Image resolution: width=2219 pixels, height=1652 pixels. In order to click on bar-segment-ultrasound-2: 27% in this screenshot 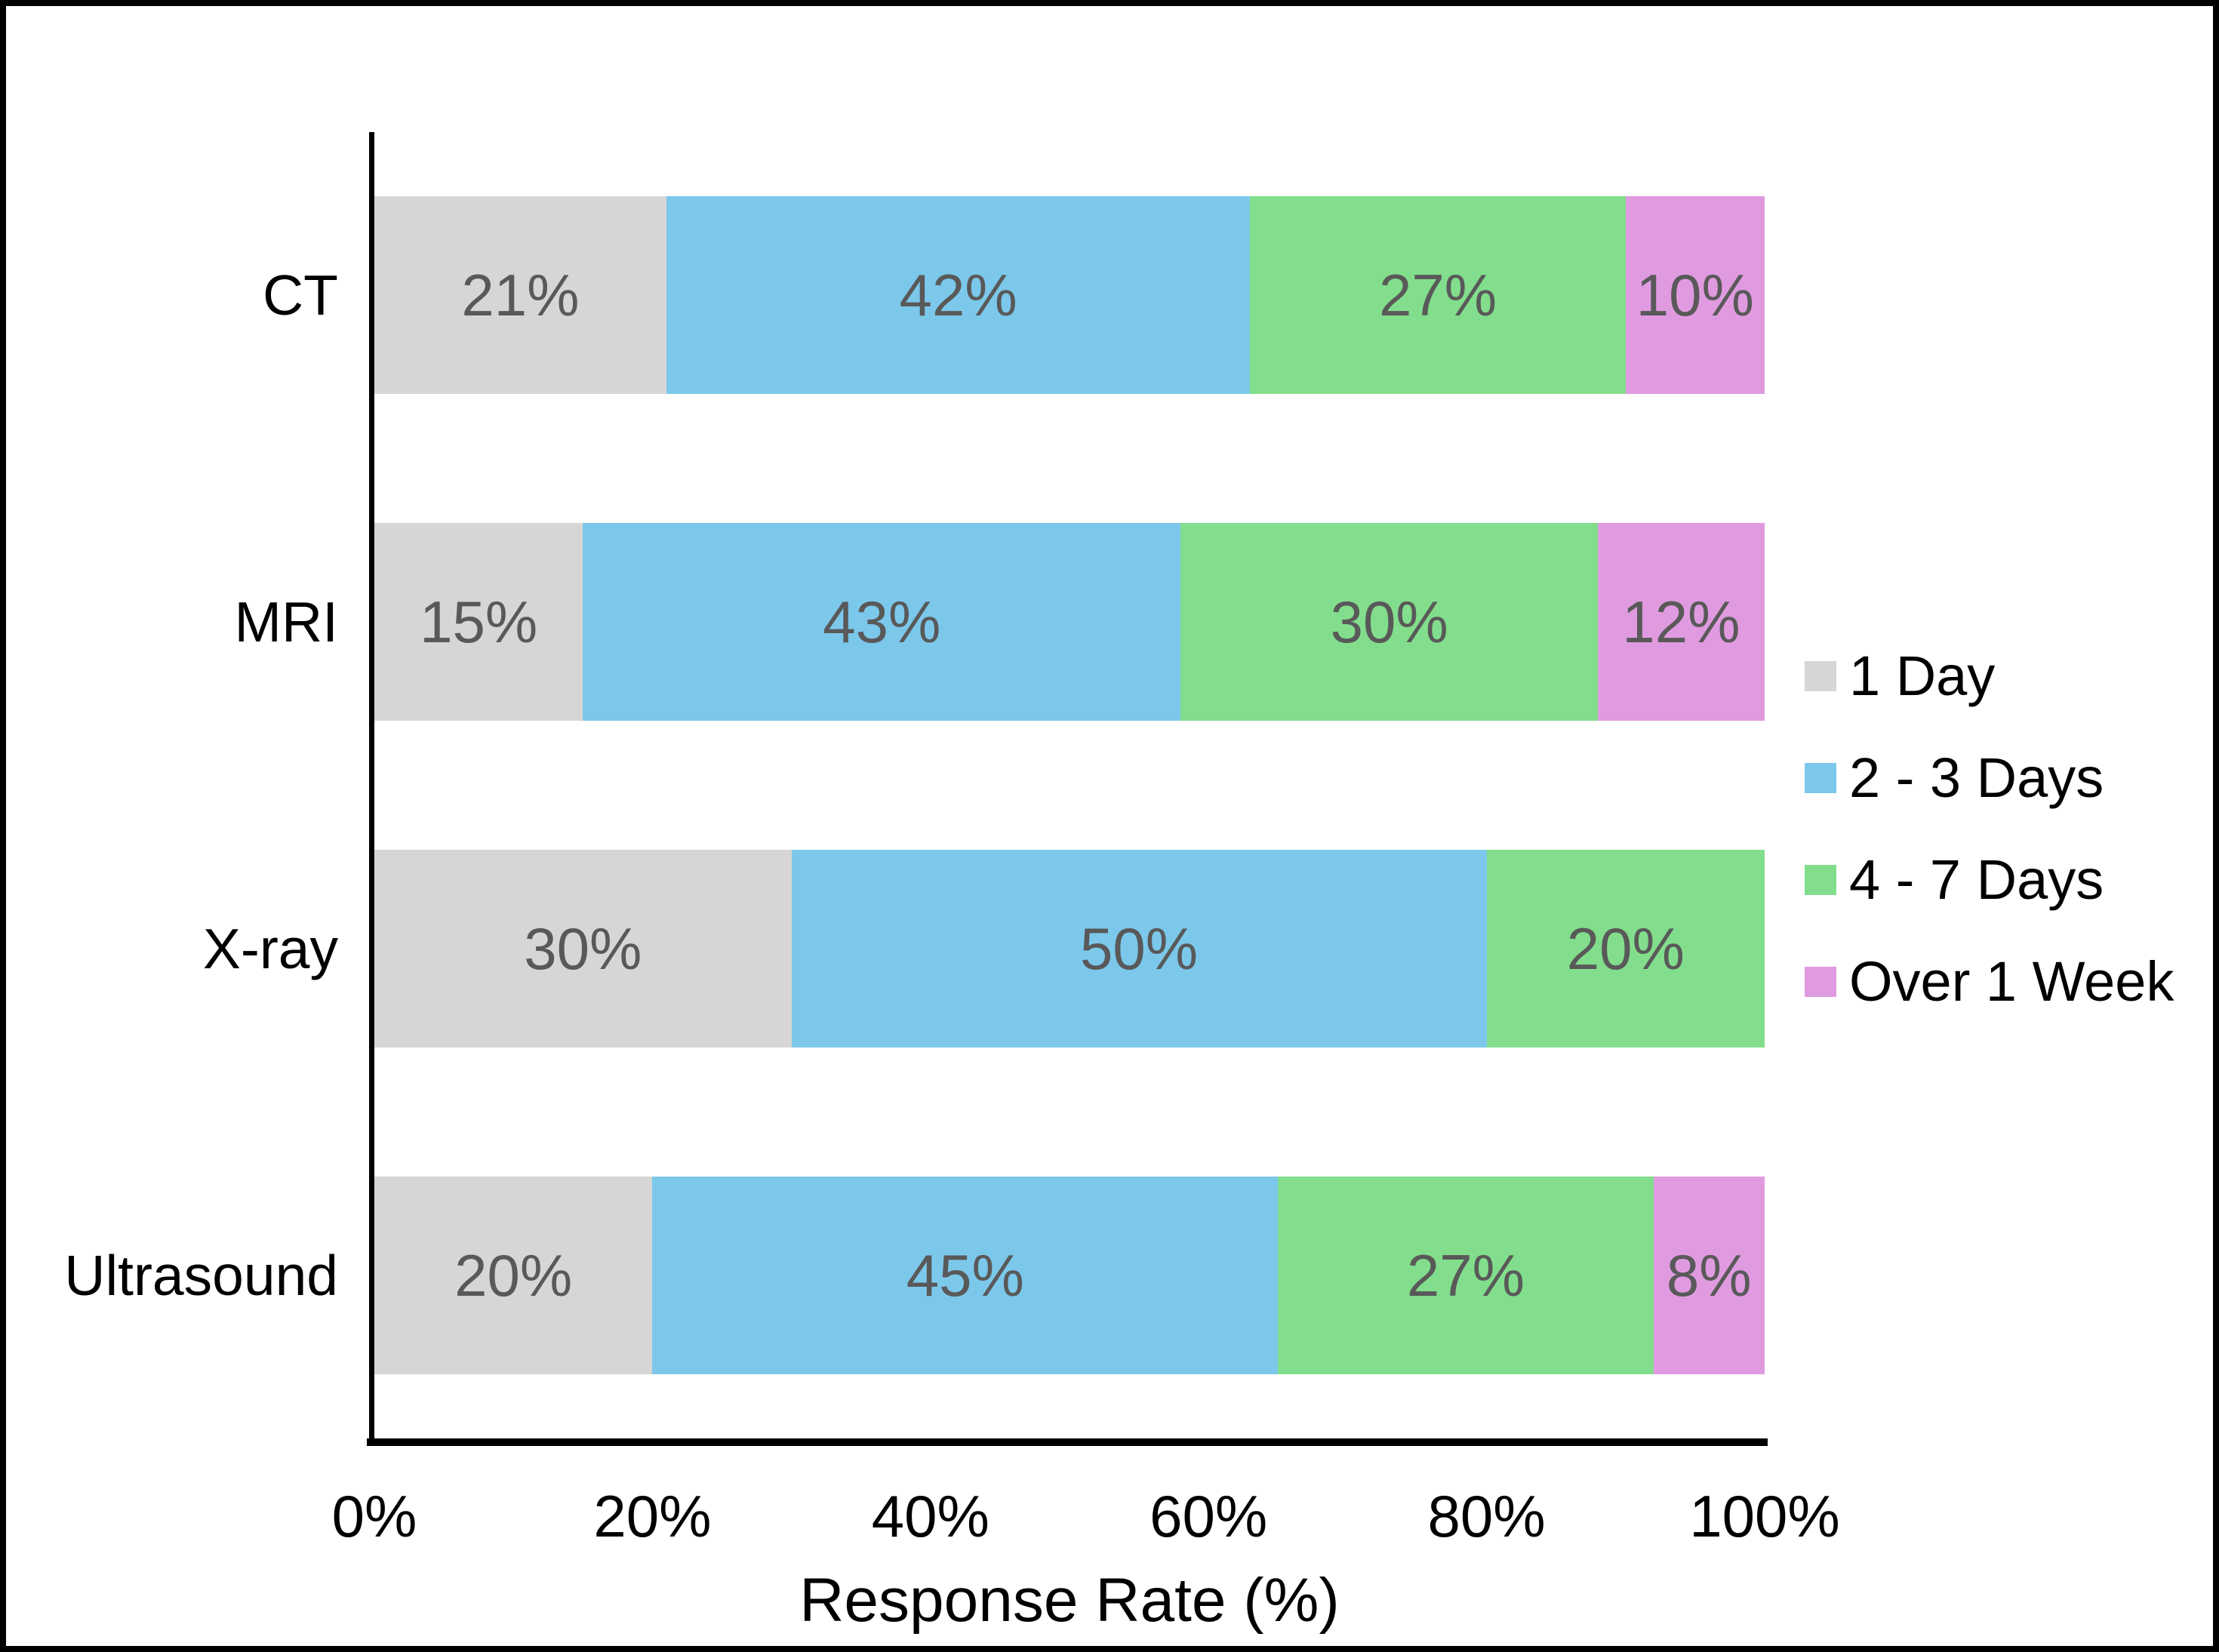, I will do `click(1466, 1275)`.